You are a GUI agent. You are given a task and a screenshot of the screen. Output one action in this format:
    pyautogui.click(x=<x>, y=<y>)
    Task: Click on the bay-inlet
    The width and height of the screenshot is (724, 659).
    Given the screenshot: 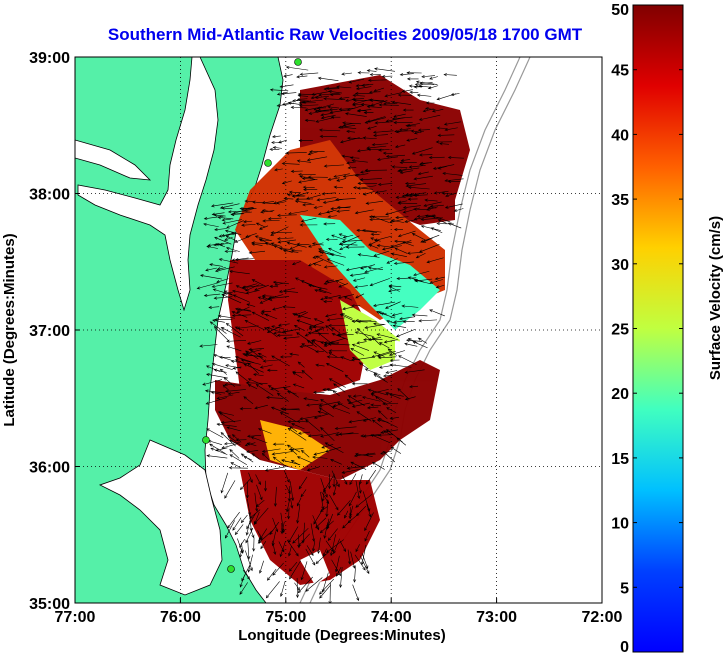 What is the action you would take?
    pyautogui.click(x=113, y=160)
    